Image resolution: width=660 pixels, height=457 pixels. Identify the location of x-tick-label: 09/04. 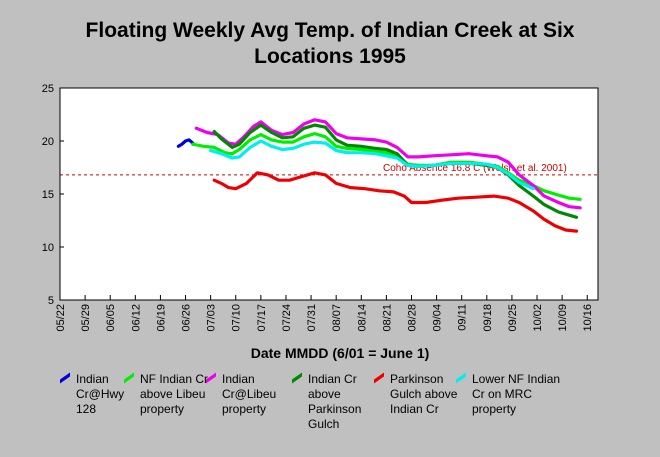
(438, 318).